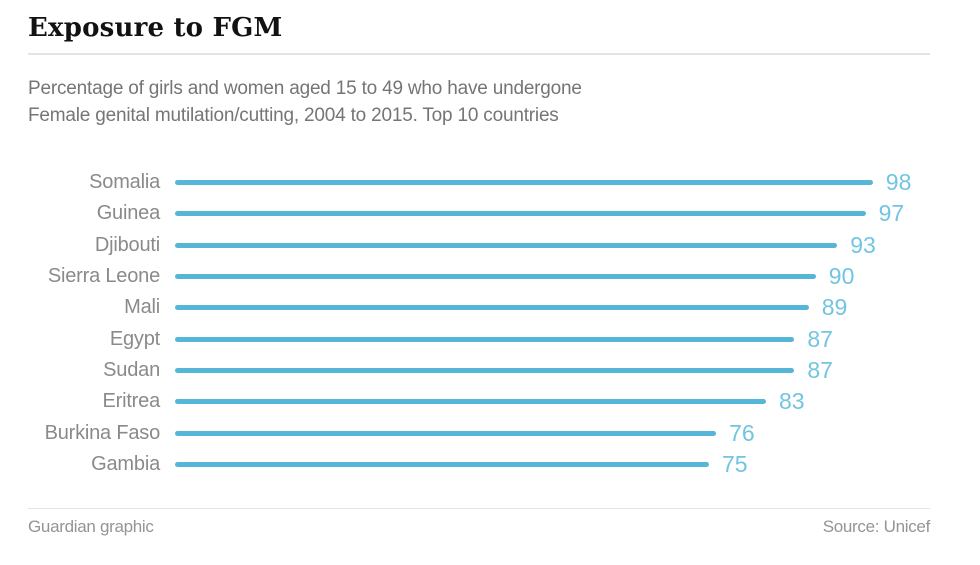 The height and width of the screenshot is (565, 980). Describe the element at coordinates (131, 401) in the screenshot. I see `country-label: Eritrea` at that location.